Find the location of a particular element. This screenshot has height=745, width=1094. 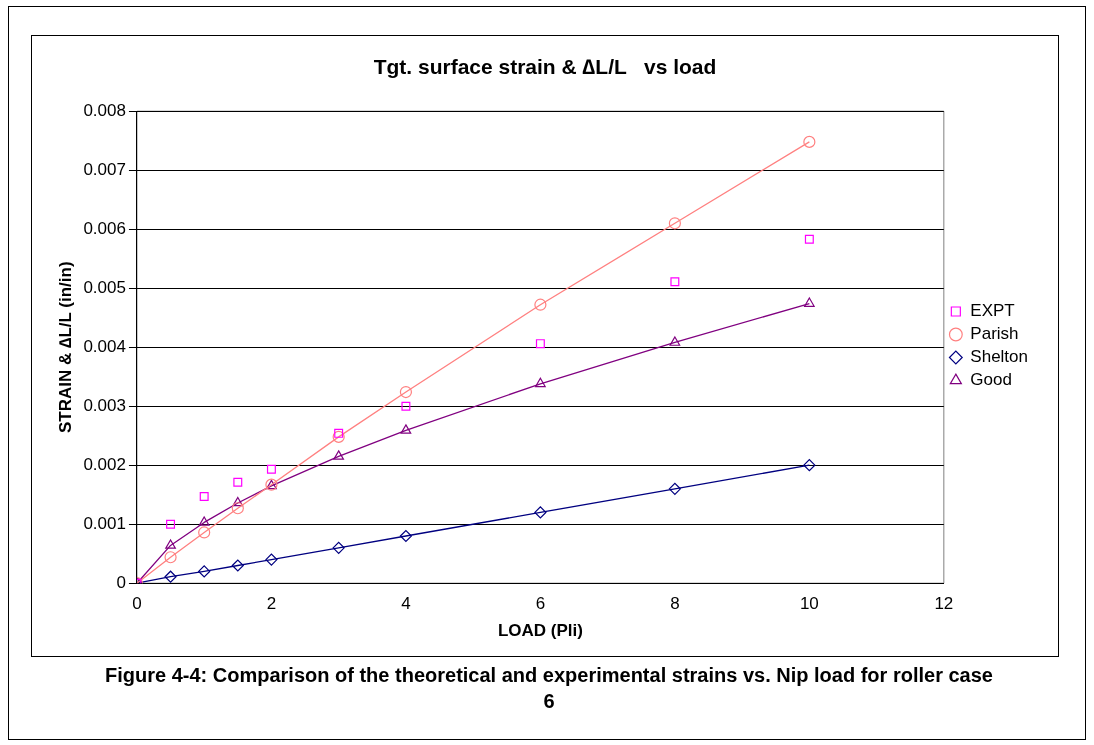

legend-label: Parish is located at coordinates (994, 334).